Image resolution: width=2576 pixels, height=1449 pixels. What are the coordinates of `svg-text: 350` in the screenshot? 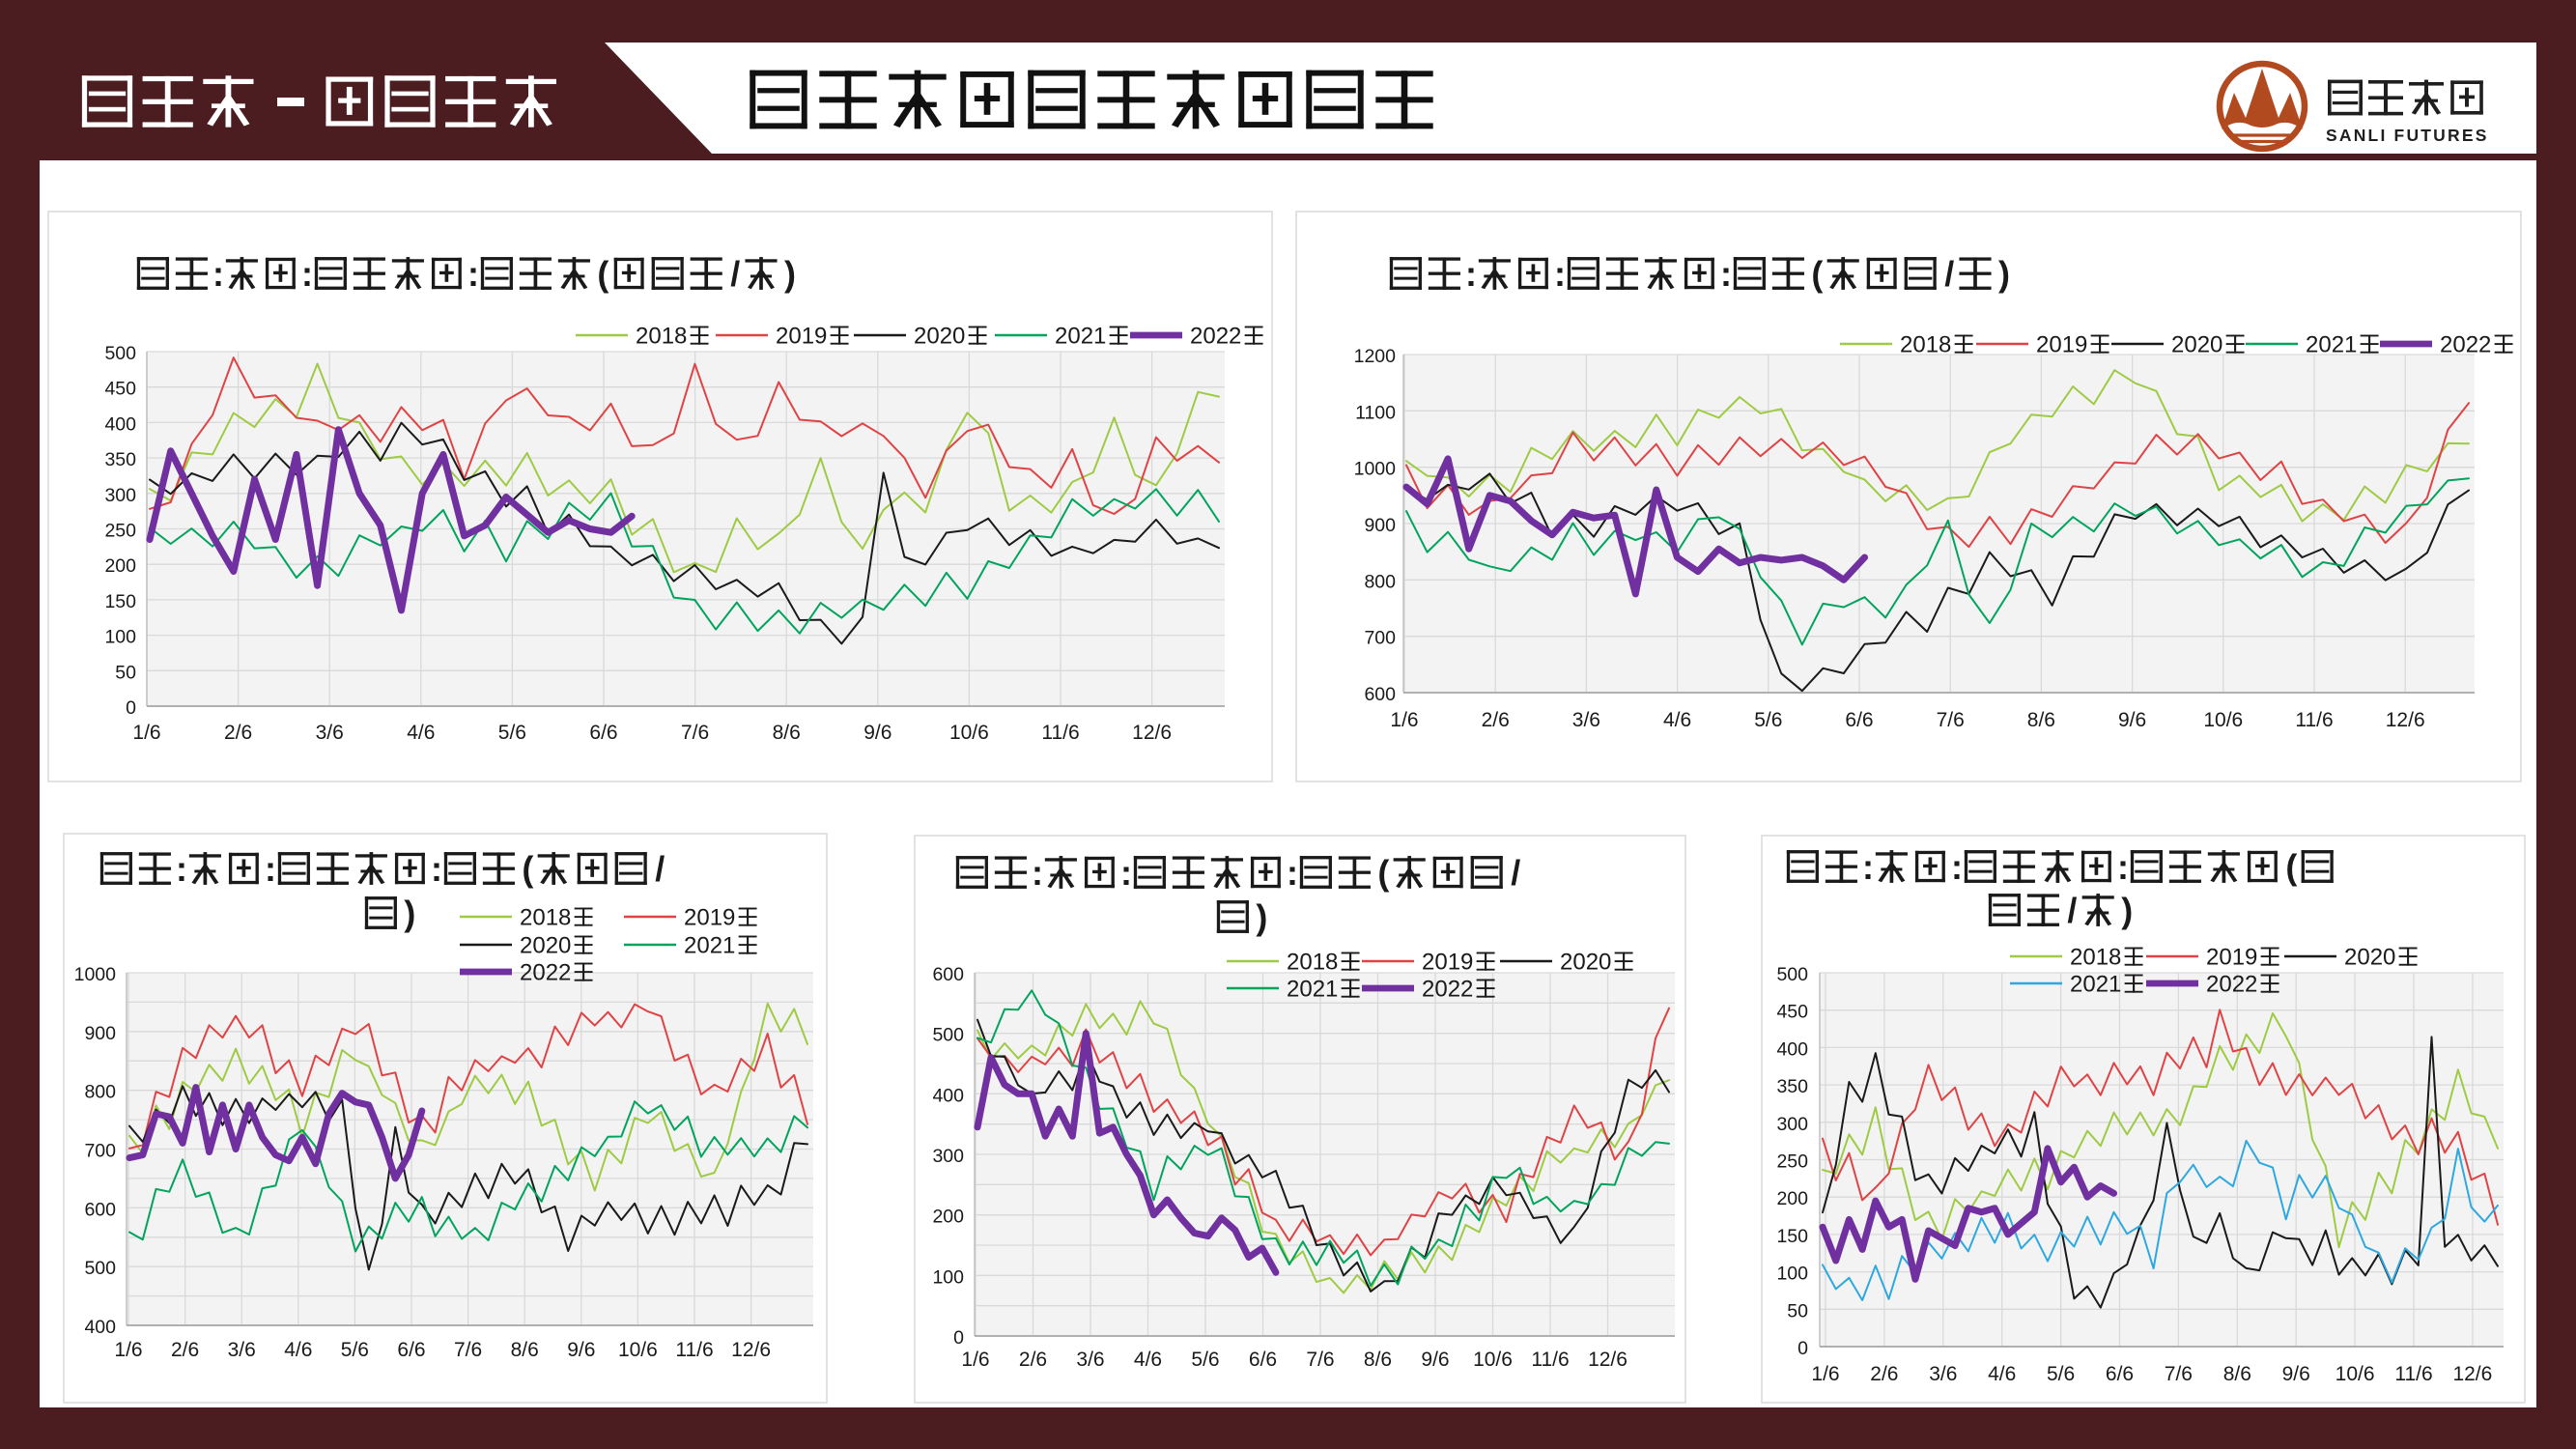 It's located at (1792, 1086).